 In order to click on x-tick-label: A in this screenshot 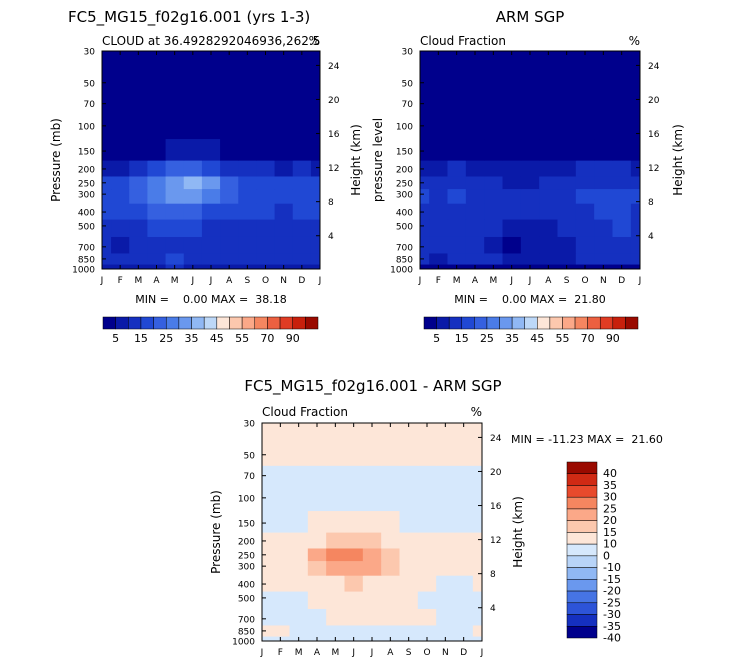, I will do `click(156, 281)`.